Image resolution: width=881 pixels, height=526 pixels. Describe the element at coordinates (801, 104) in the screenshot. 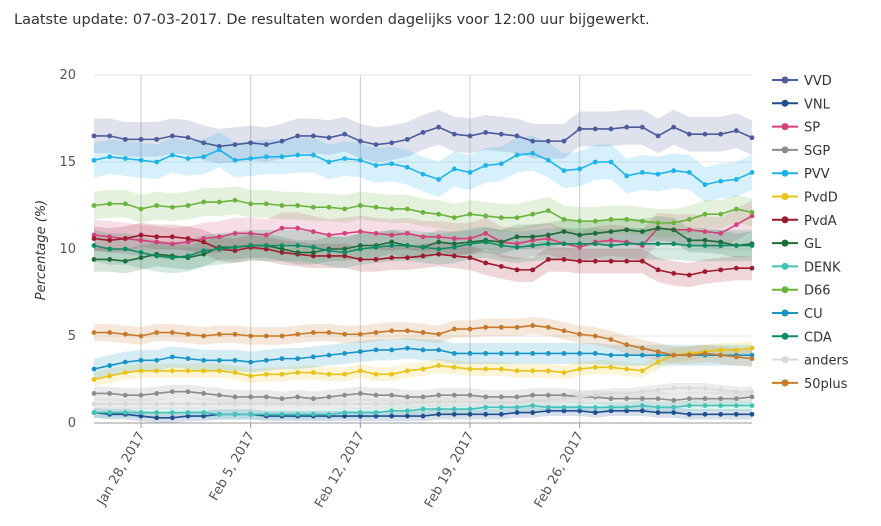

I see `legend-item-vnl: VNL` at that location.